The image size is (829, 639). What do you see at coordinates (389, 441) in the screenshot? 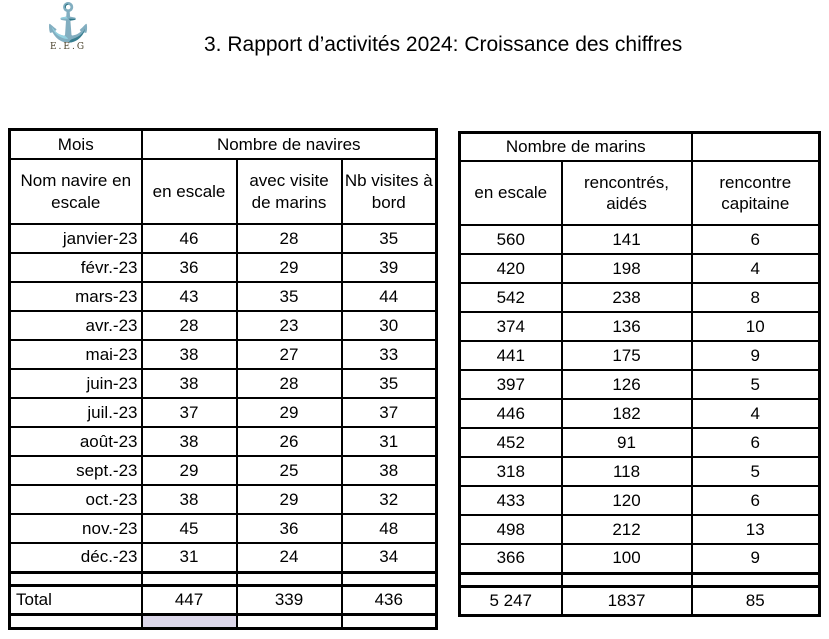
I see `navires-cell: 31` at bounding box center [389, 441].